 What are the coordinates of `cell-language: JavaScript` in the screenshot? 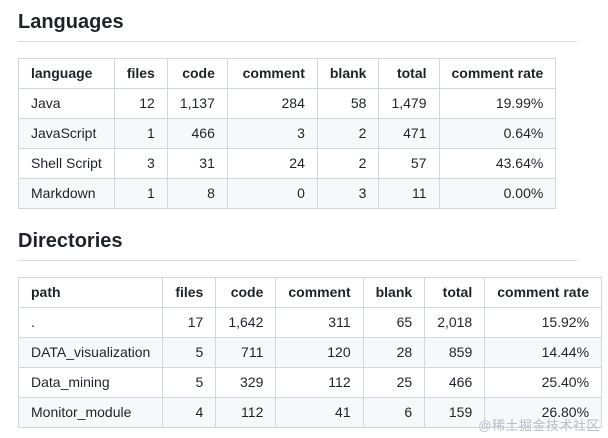 It's located at (66, 133).